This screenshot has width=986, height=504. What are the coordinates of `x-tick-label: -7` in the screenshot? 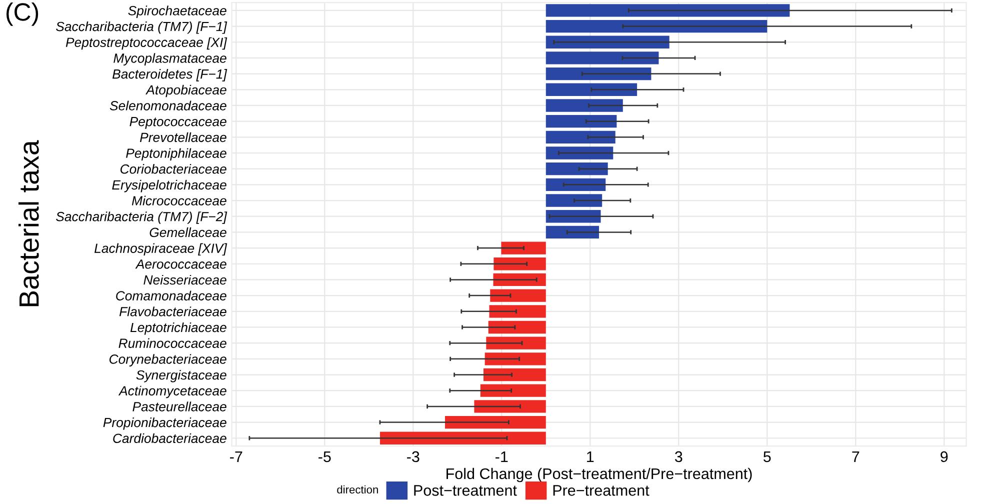 It's located at (236, 456).